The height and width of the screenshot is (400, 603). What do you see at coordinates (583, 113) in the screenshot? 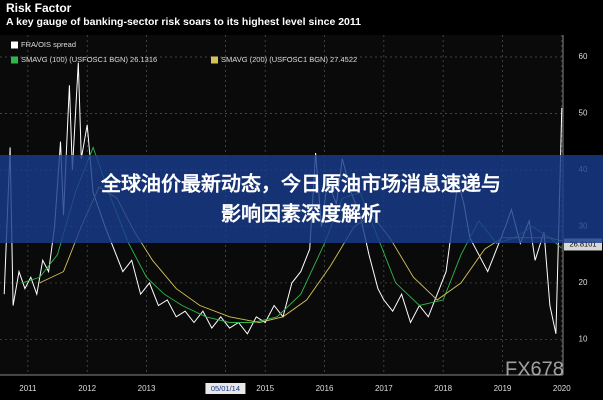
I see `y-tick-label: 50` at bounding box center [583, 113].